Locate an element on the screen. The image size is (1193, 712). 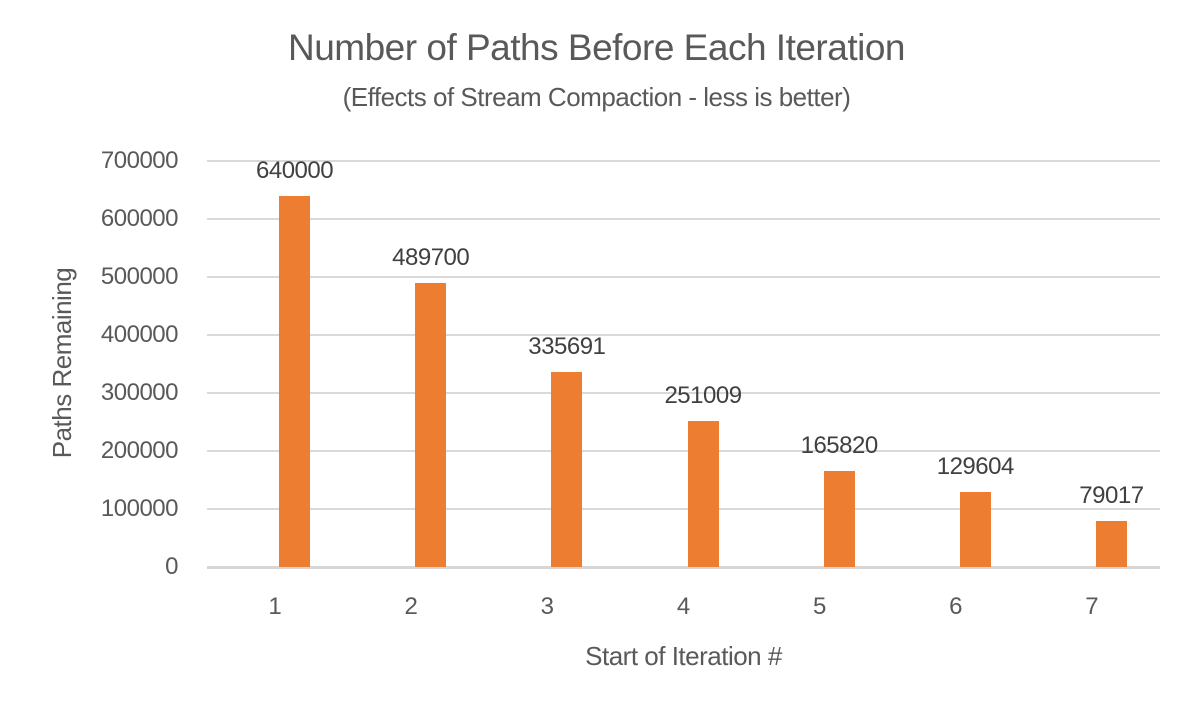
x-tick-label: 6 is located at coordinates (956, 606).